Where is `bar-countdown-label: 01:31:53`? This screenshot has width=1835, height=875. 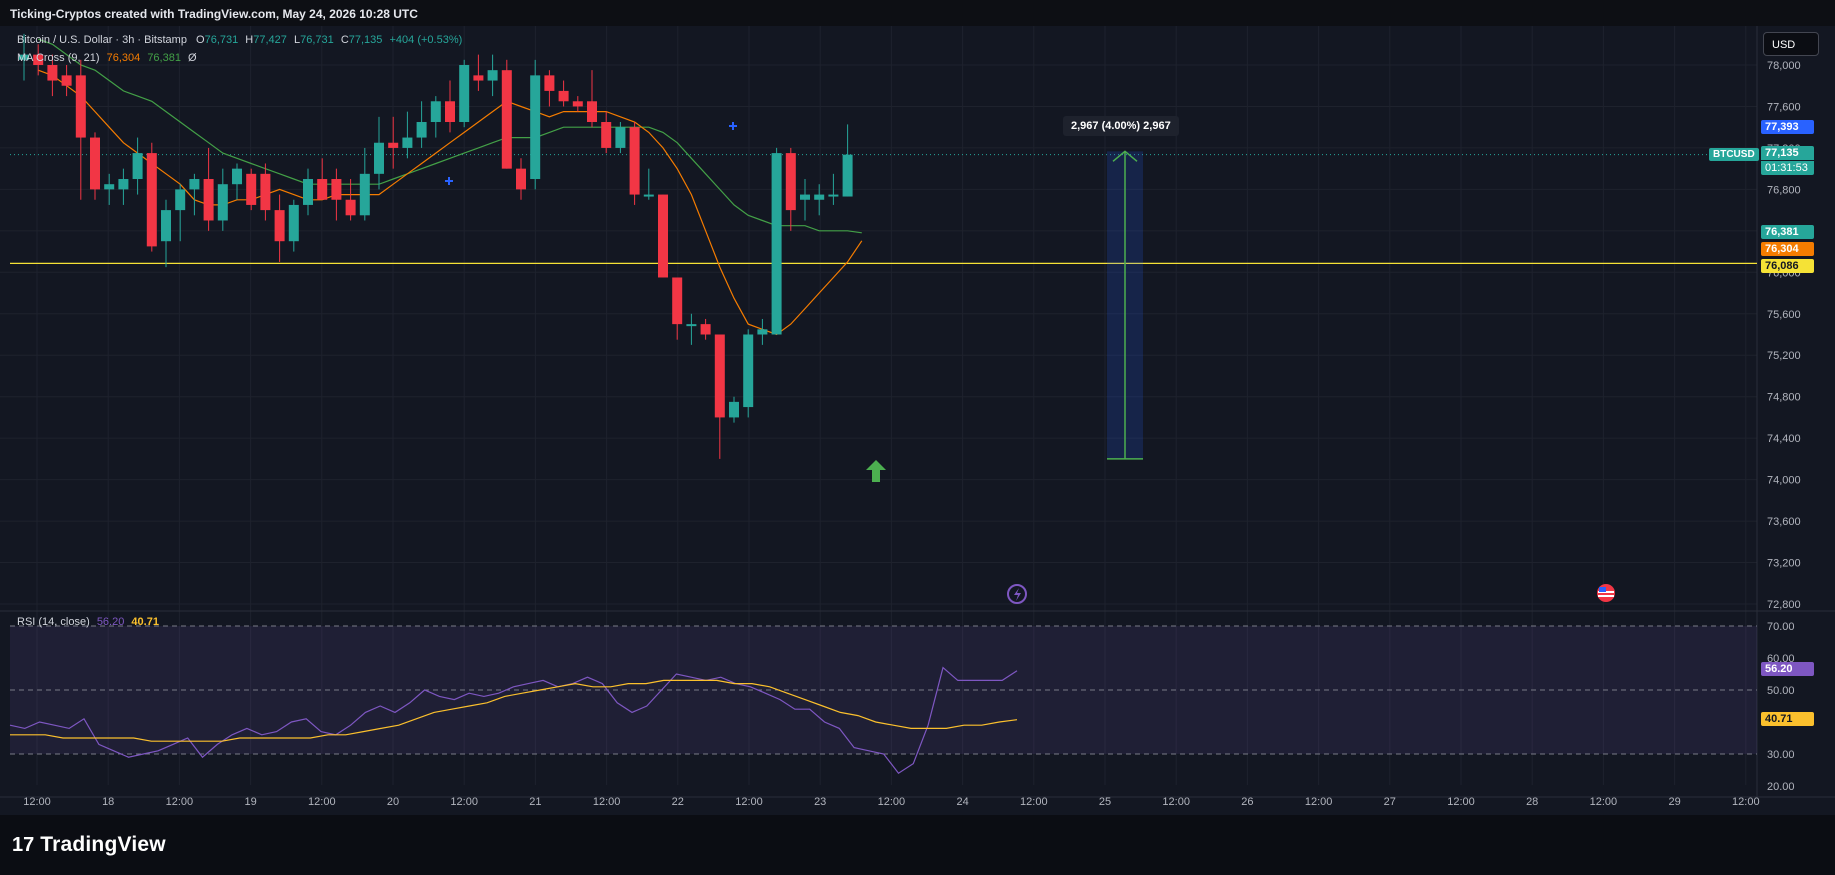
bar-countdown-label: 01:31:53 is located at coordinates (1787, 168).